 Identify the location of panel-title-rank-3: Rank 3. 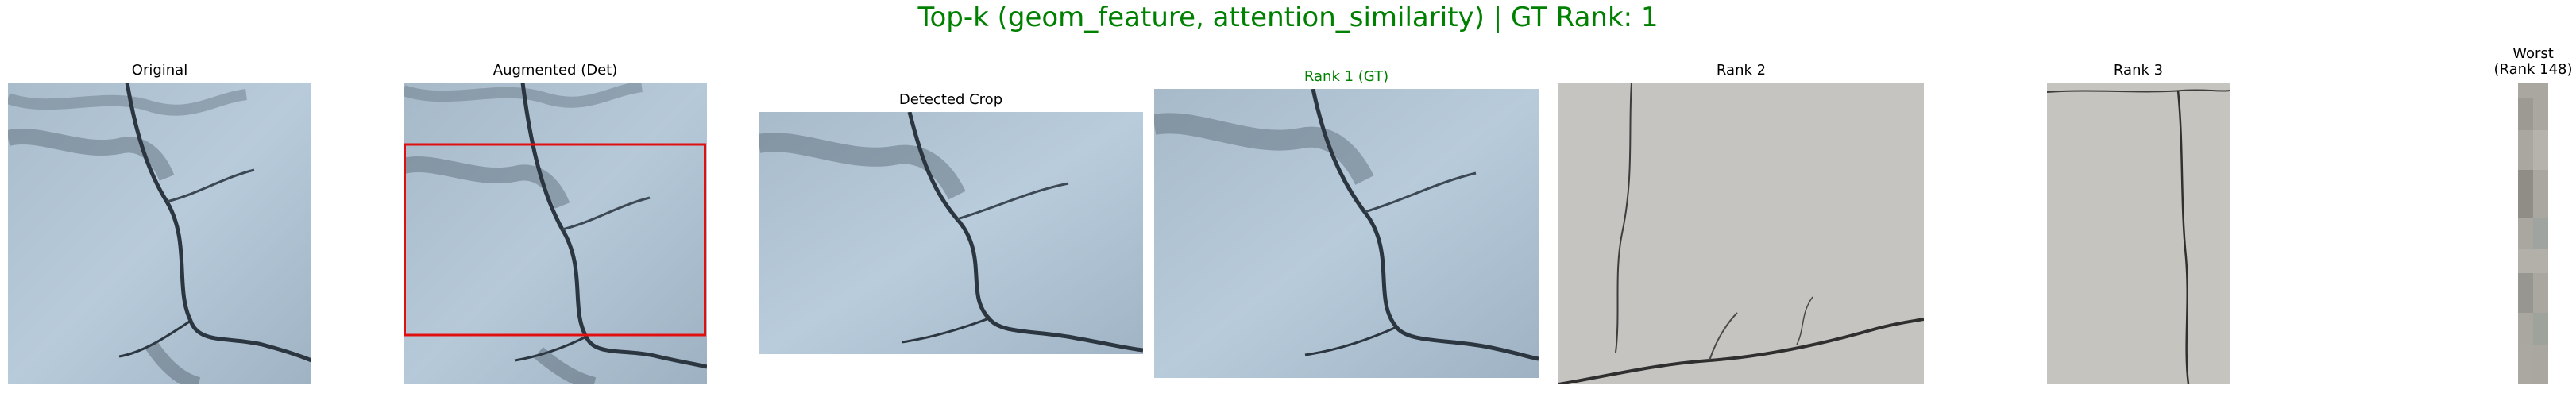
(2138, 70).